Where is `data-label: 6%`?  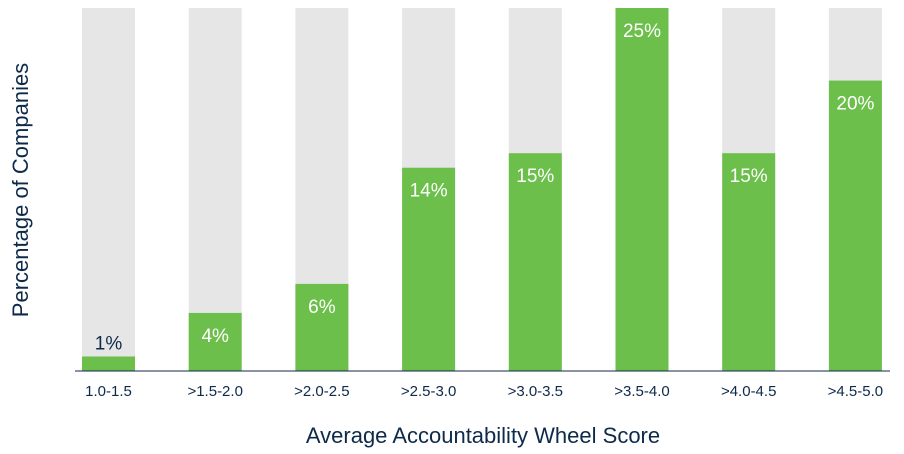
data-label: 6% is located at coordinates (322, 307).